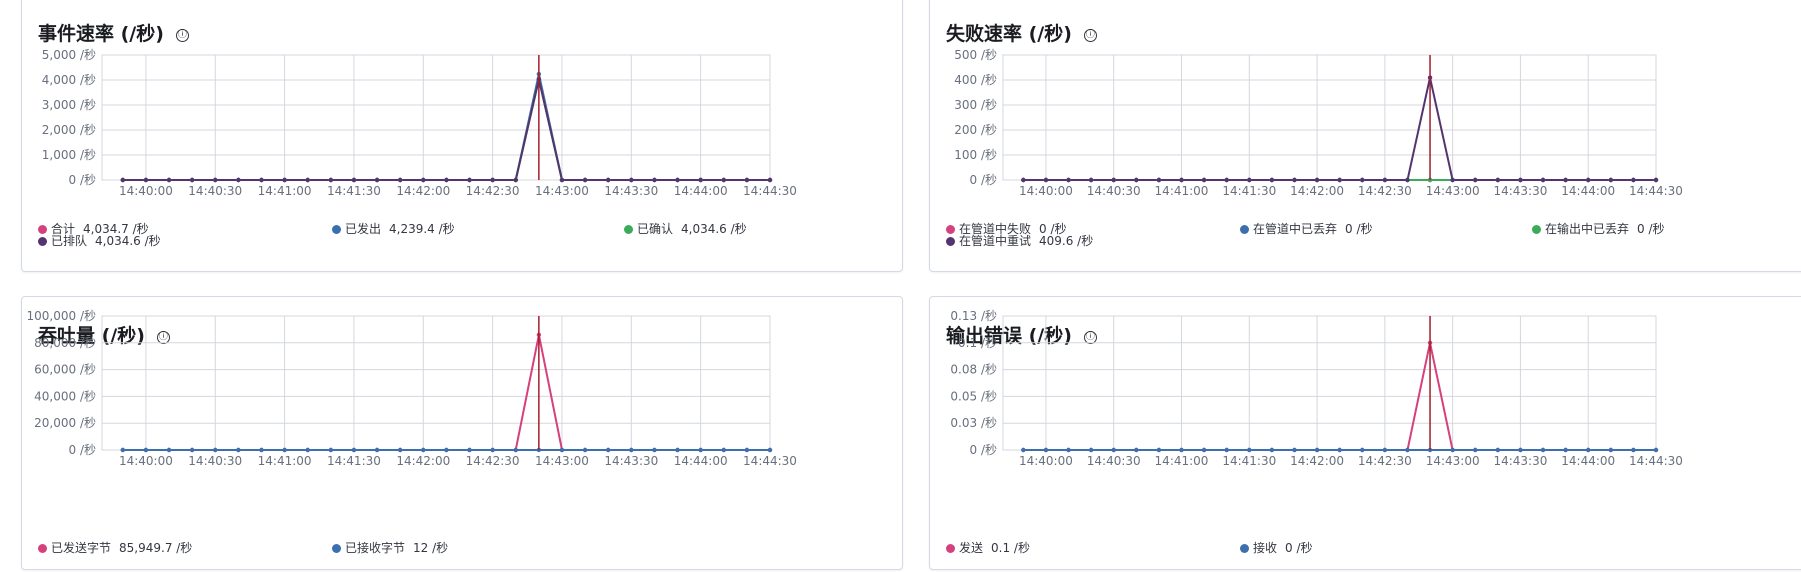  Describe the element at coordinates (65, 370) in the screenshot. I see `y-tick-label: 60,000 /秒` at that location.